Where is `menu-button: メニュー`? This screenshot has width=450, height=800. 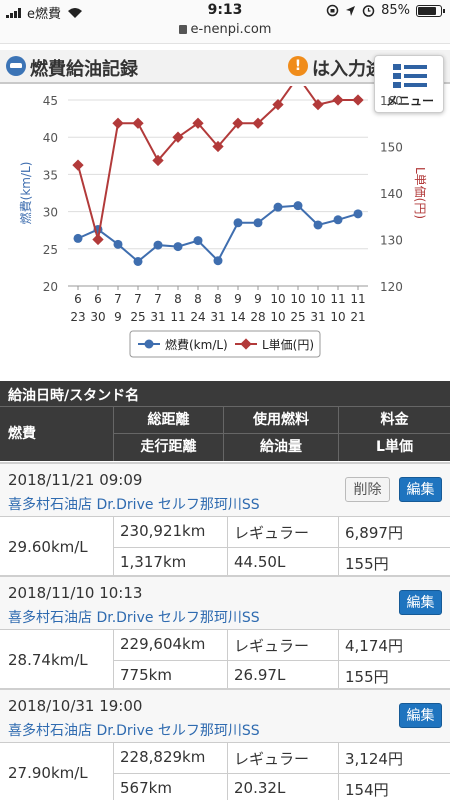 menu-button: メニュー is located at coordinates (409, 84).